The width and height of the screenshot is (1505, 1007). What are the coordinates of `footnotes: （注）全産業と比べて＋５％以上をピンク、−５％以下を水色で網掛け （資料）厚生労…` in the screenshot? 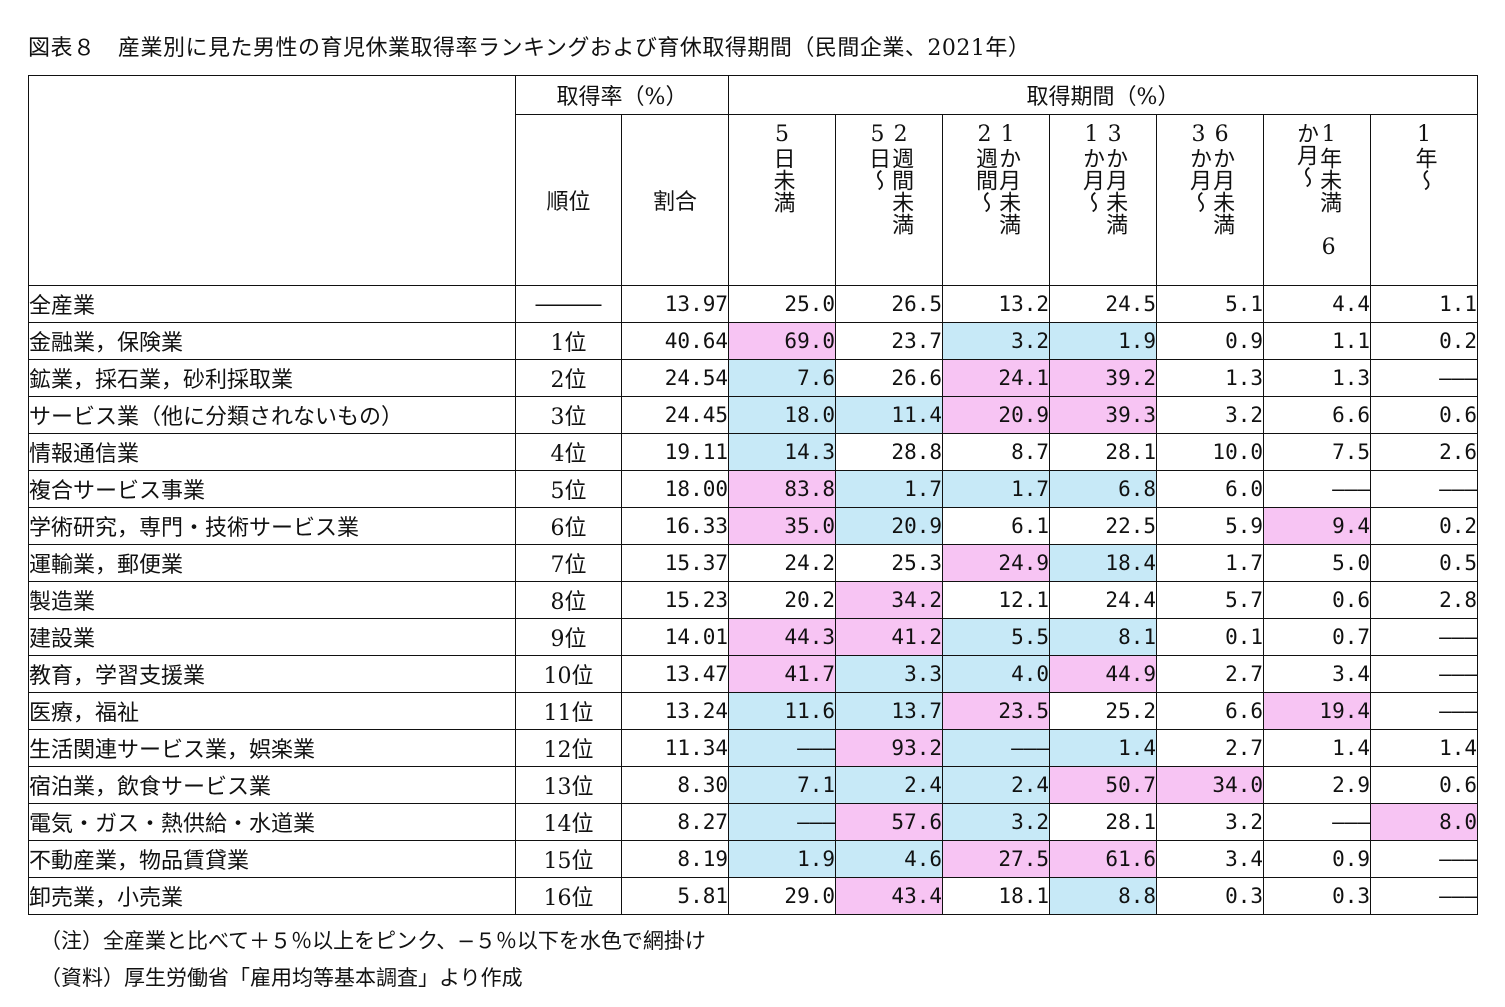 It's located at (373, 960).